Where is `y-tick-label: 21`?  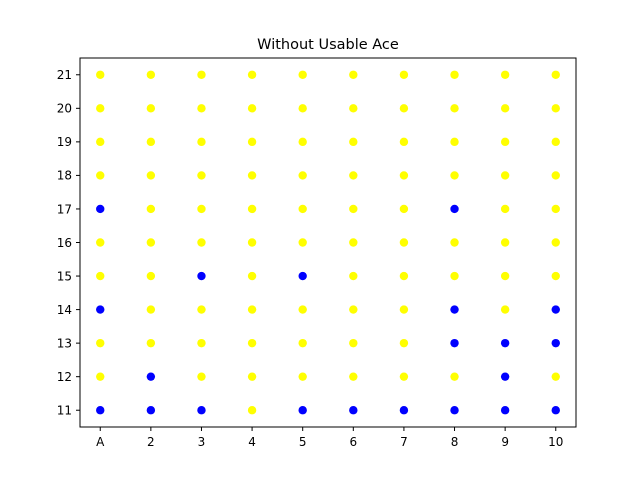 y-tick-label: 21 is located at coordinates (64, 75).